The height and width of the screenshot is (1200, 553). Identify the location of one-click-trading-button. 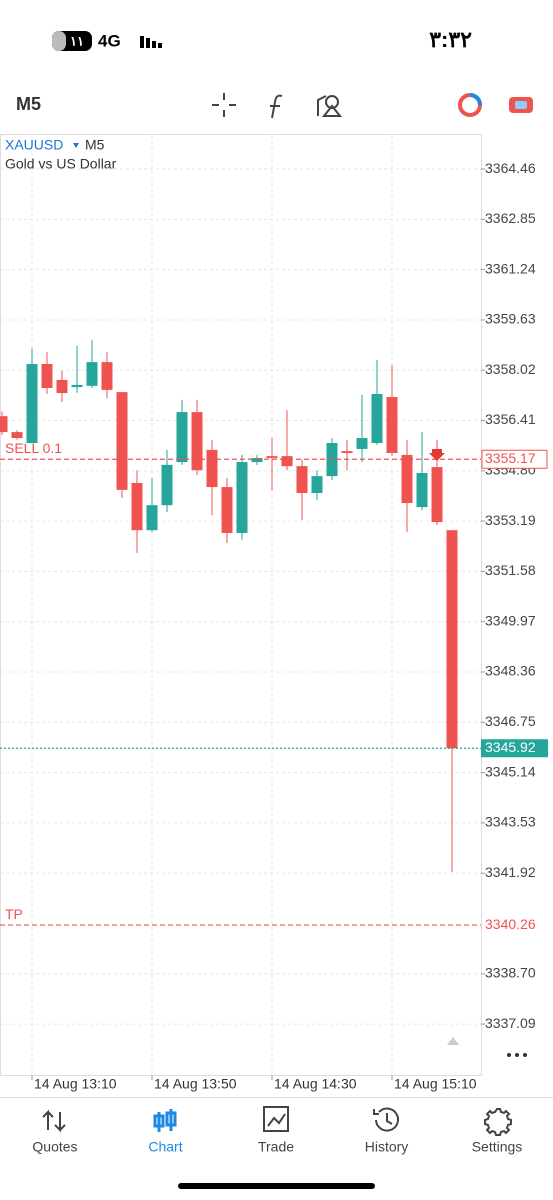
(470, 105).